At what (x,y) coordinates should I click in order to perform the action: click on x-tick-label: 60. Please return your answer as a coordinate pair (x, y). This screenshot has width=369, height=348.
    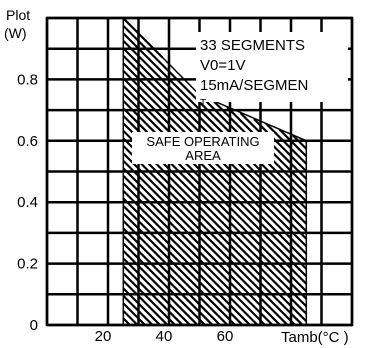
    Looking at the image, I should click on (225, 336).